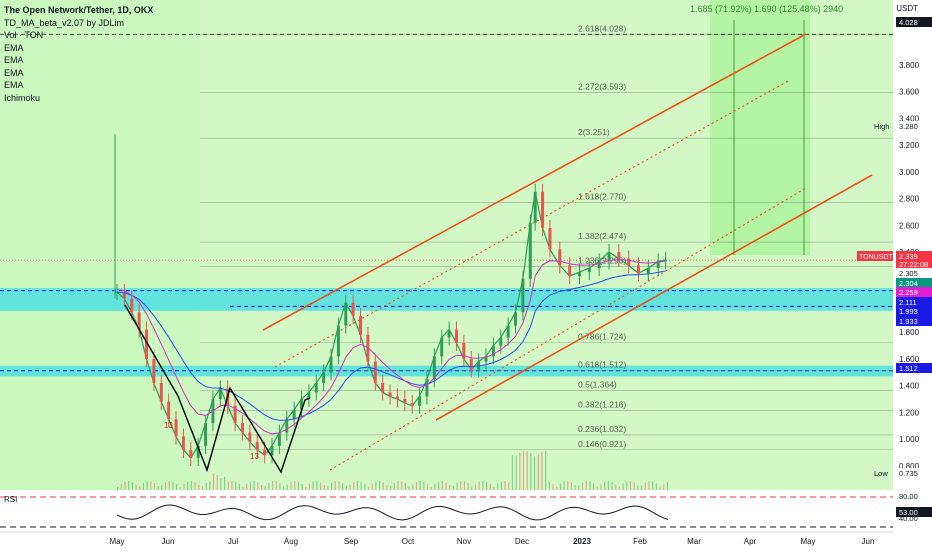  Describe the element at coordinates (881, 126) in the screenshot. I see `price-label-tag: High` at that location.